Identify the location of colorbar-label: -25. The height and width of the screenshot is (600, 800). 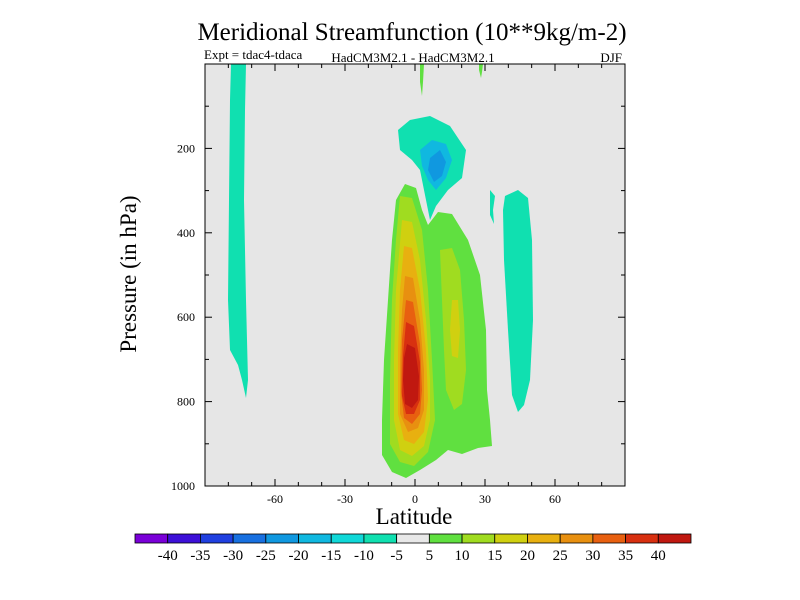
(266, 556).